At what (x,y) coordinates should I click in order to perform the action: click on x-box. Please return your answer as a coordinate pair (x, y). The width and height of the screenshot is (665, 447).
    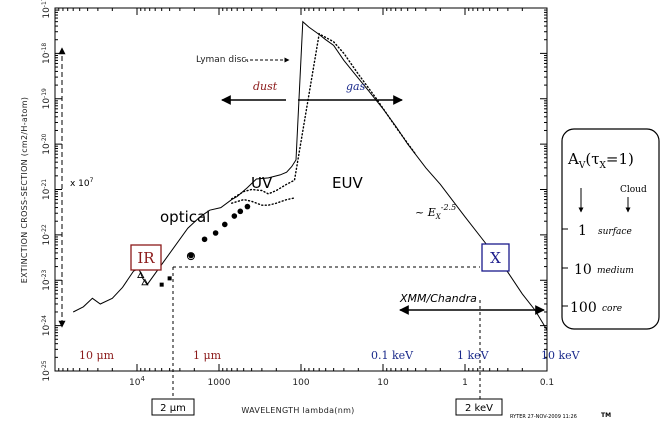
    Looking at the image, I should click on (495, 257).